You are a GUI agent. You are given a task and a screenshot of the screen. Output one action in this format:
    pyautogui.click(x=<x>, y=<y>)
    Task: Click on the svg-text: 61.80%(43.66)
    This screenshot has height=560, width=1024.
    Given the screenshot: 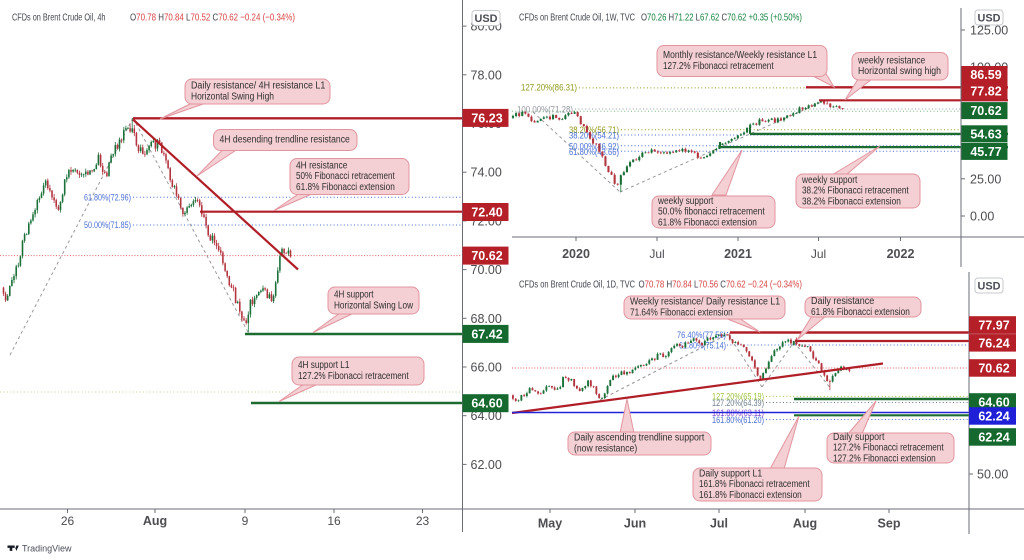 What is the action you would take?
    pyautogui.click(x=594, y=152)
    